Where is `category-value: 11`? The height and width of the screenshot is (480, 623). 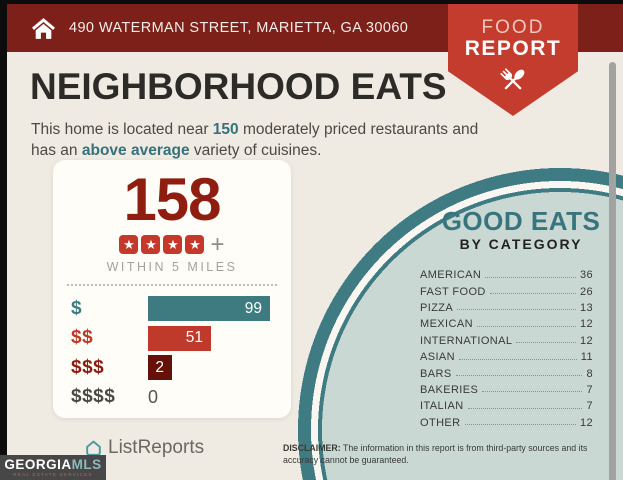
category-value: 11 is located at coordinates (586, 357).